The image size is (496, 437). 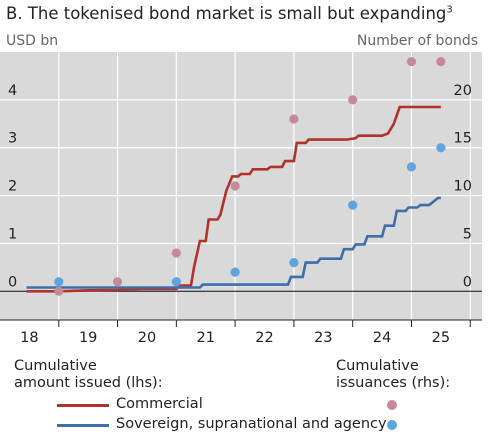 I want to click on x-tick-label: 20, so click(x=147, y=338).